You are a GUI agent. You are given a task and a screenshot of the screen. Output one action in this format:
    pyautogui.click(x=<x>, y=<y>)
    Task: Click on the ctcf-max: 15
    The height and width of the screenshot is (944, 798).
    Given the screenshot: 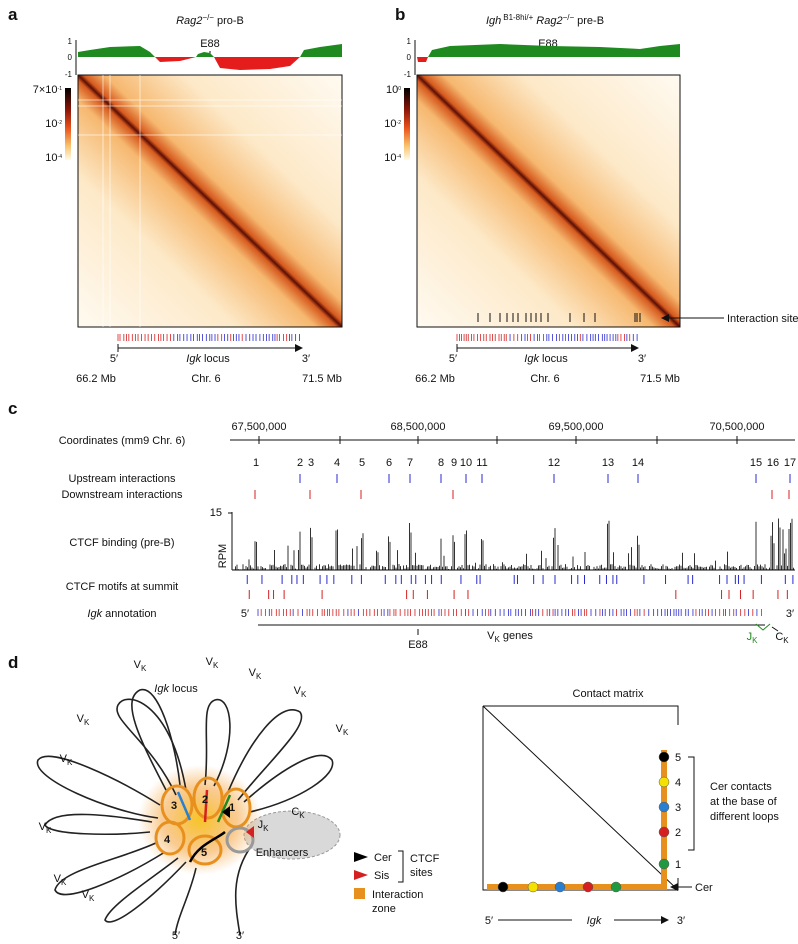 What is the action you would take?
    pyautogui.click(x=216, y=513)
    